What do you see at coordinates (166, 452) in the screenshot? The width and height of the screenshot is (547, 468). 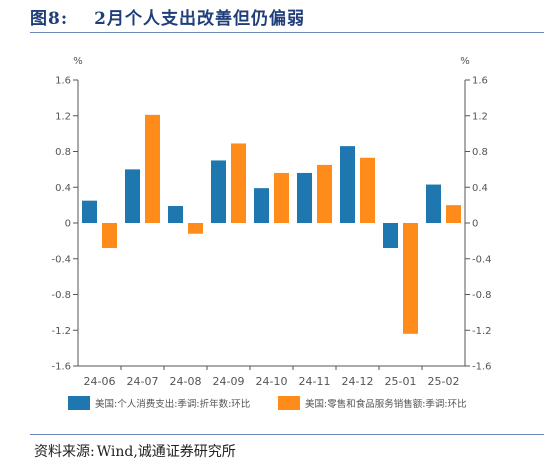 I see `source-text: Wind,诚通证券研究所` at bounding box center [166, 452].